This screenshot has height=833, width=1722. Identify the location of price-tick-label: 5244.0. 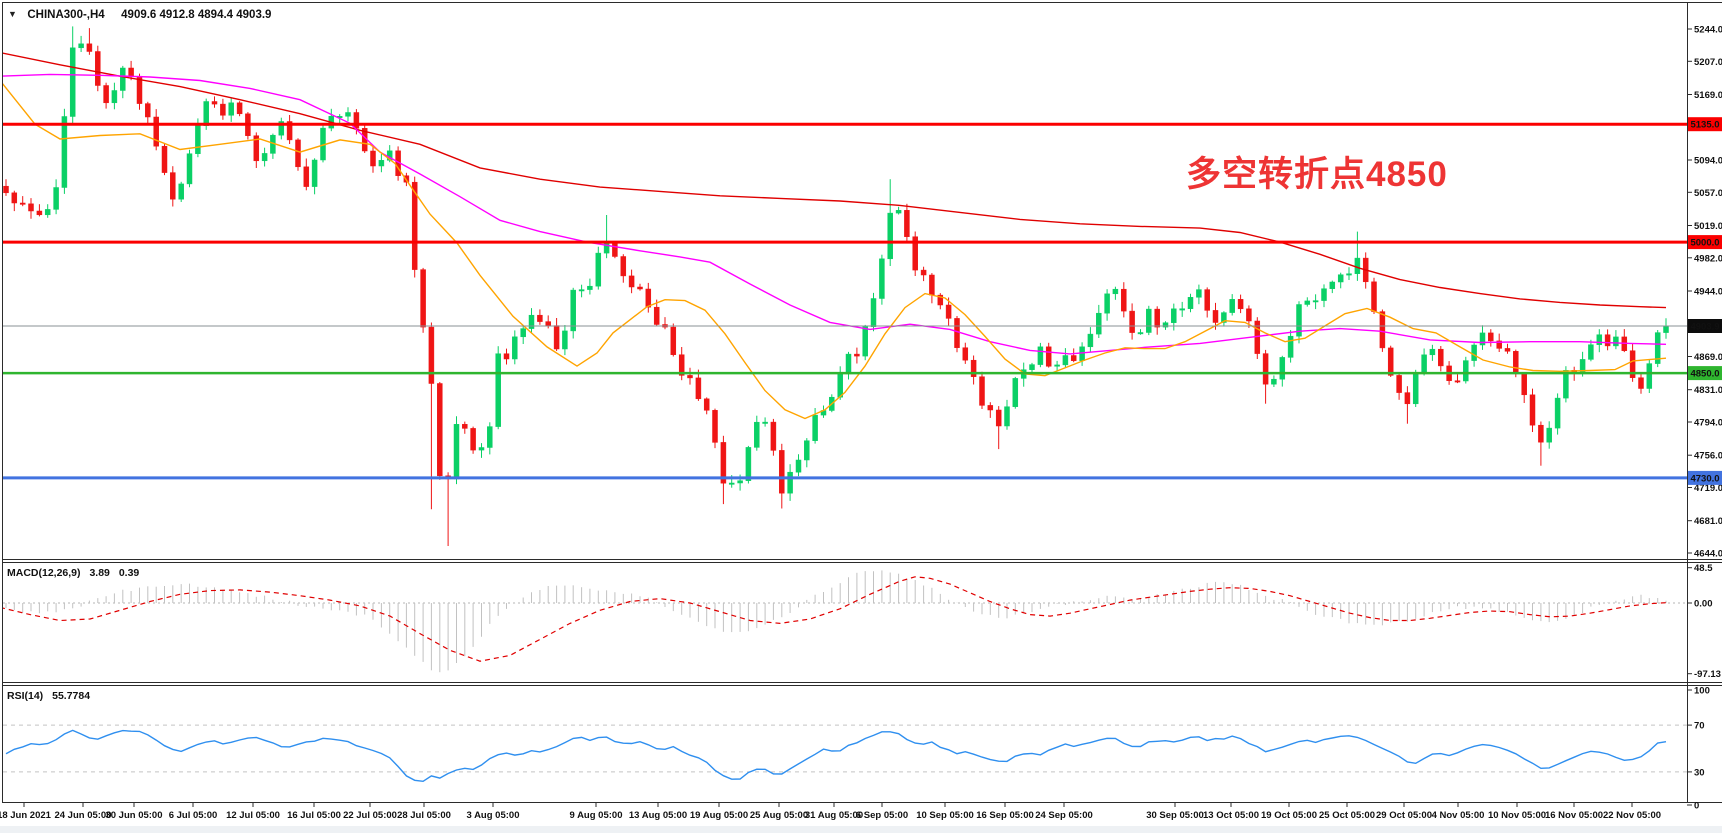
(1708, 30).